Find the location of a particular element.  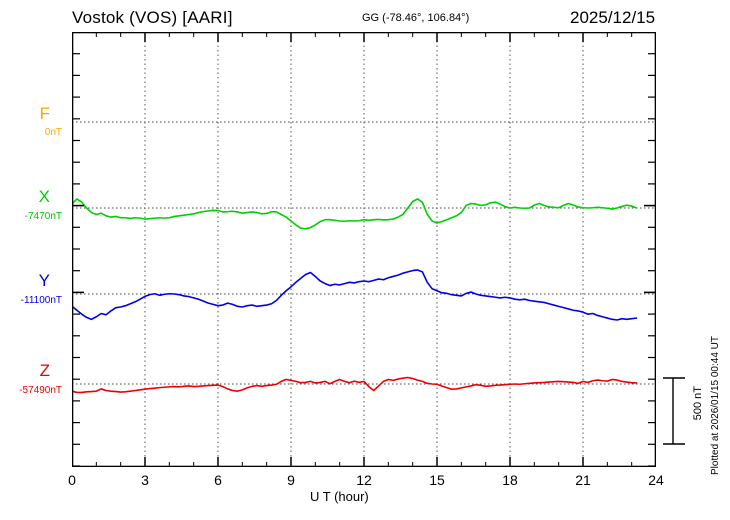

x-tick-label: 24 is located at coordinates (656, 480).